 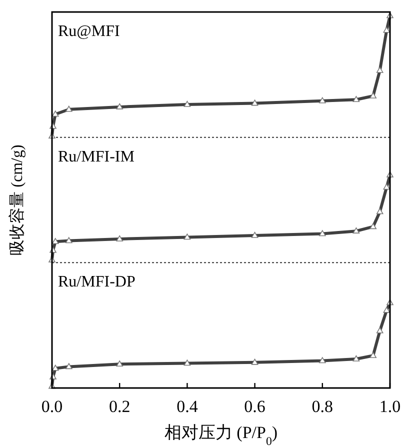 What do you see at coordinates (221, 435) in the screenshot?
I see `x-axis-title: 相对压力 (P/P$_{0}$)` at bounding box center [221, 435].